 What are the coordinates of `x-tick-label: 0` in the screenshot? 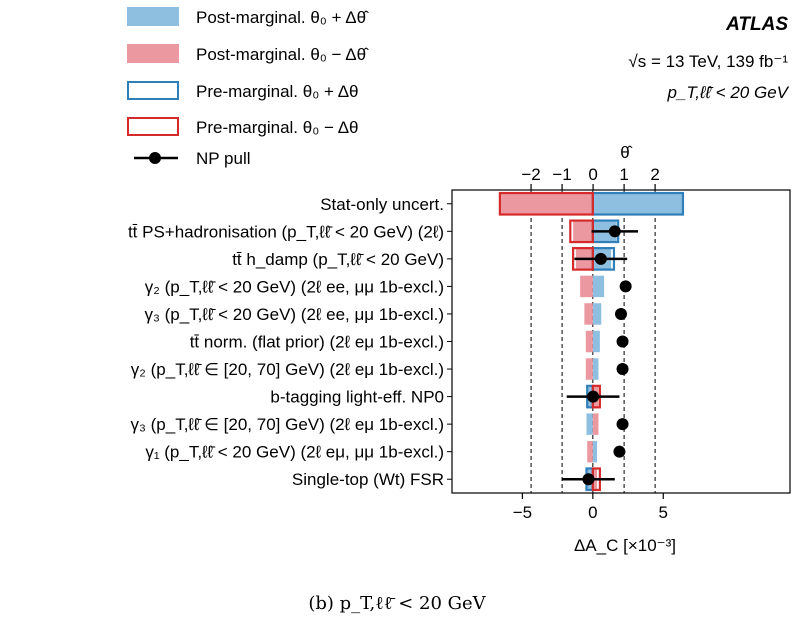 It's located at (592, 512).